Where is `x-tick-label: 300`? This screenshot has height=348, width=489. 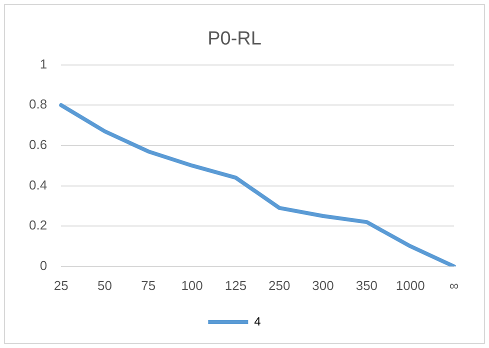
x-tick-label: 300 is located at coordinates (323, 285).